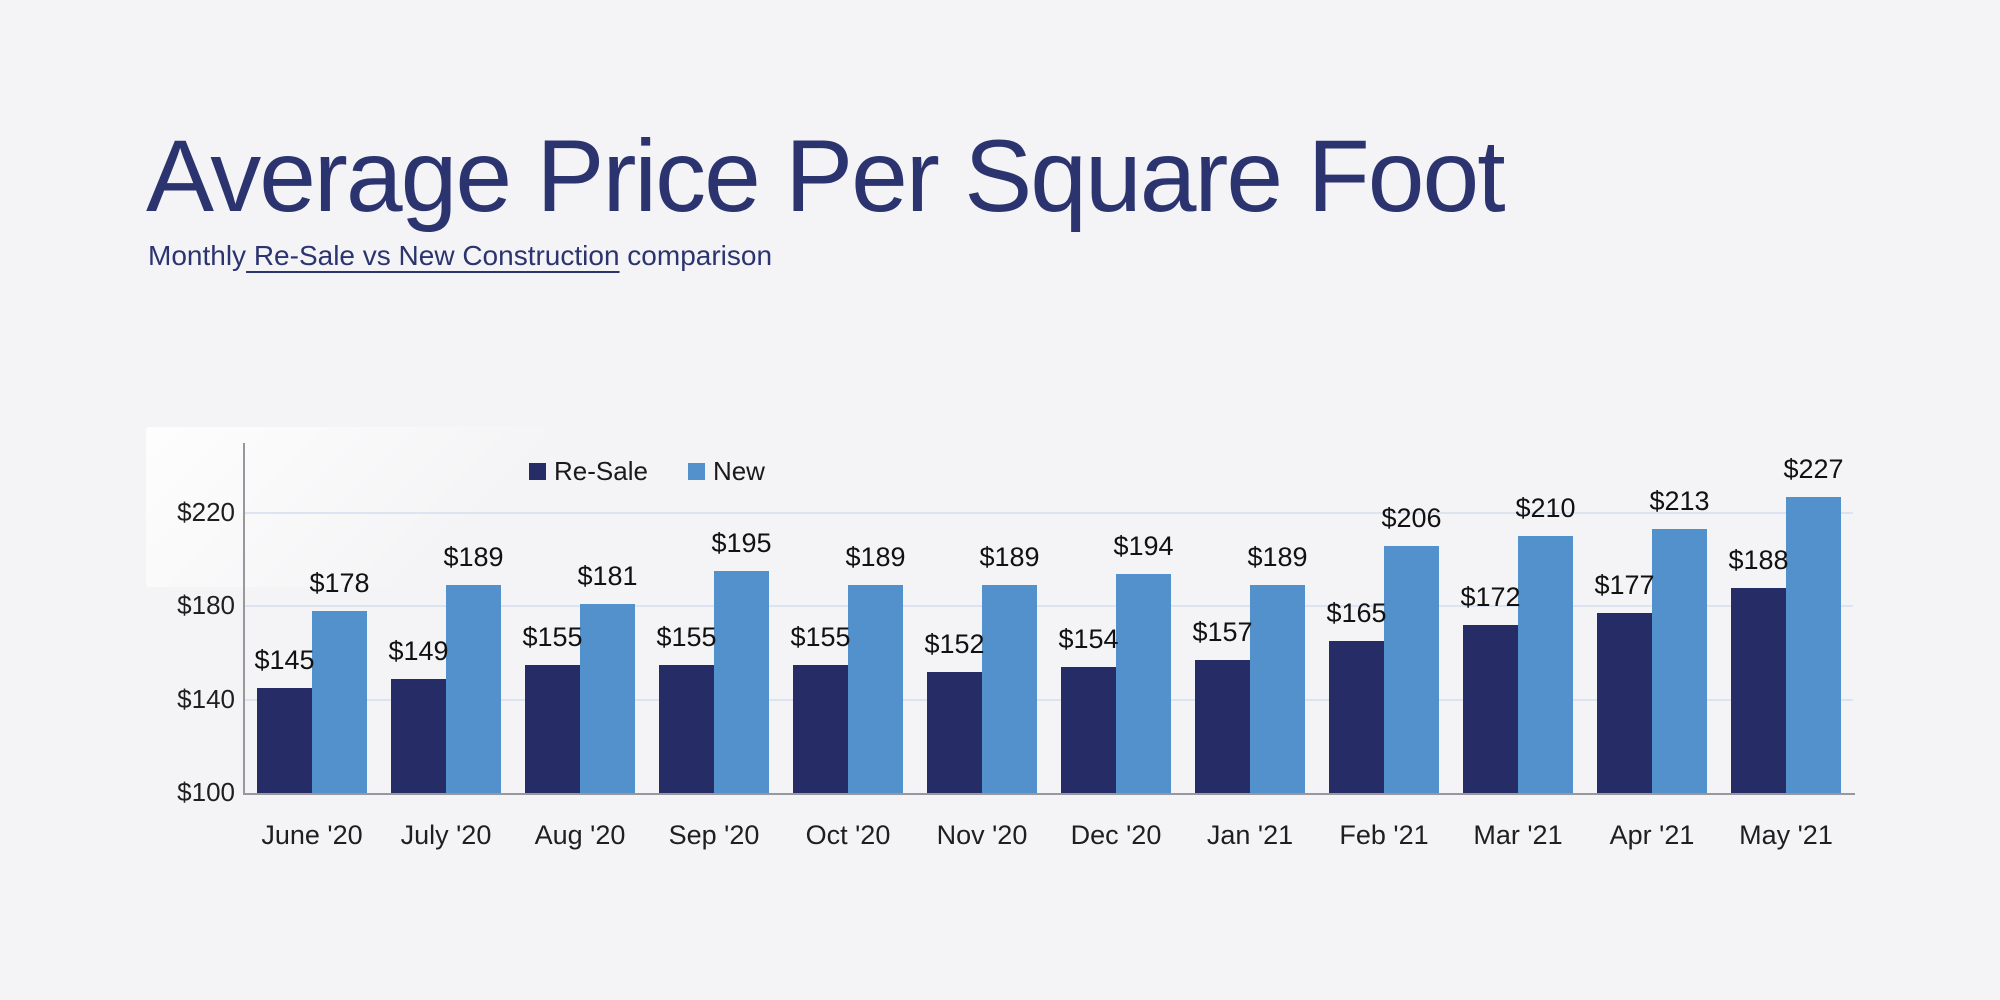 Image resolution: width=2000 pixels, height=1000 pixels. What do you see at coordinates (312, 835) in the screenshot?
I see `x-tick-label: June '20` at bounding box center [312, 835].